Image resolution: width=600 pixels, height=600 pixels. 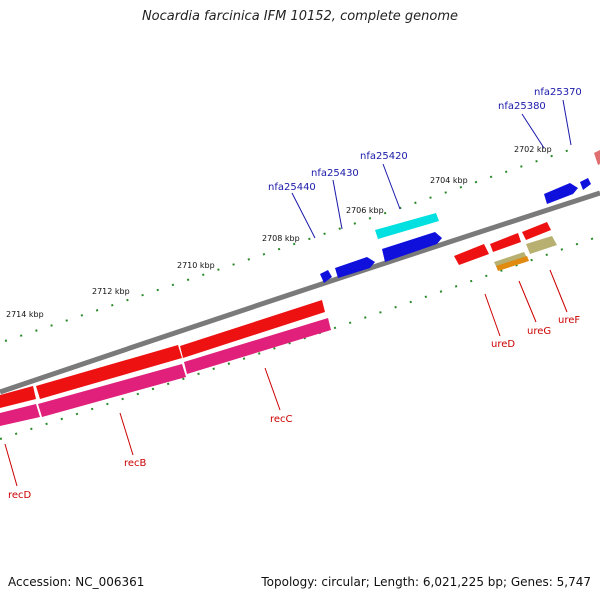 I want to click on label-recB: recB, so click(x=135, y=463).